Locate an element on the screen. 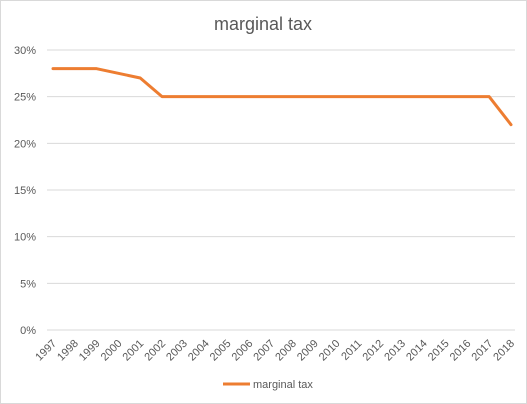  x-tick-label: 2002 is located at coordinates (155, 351).